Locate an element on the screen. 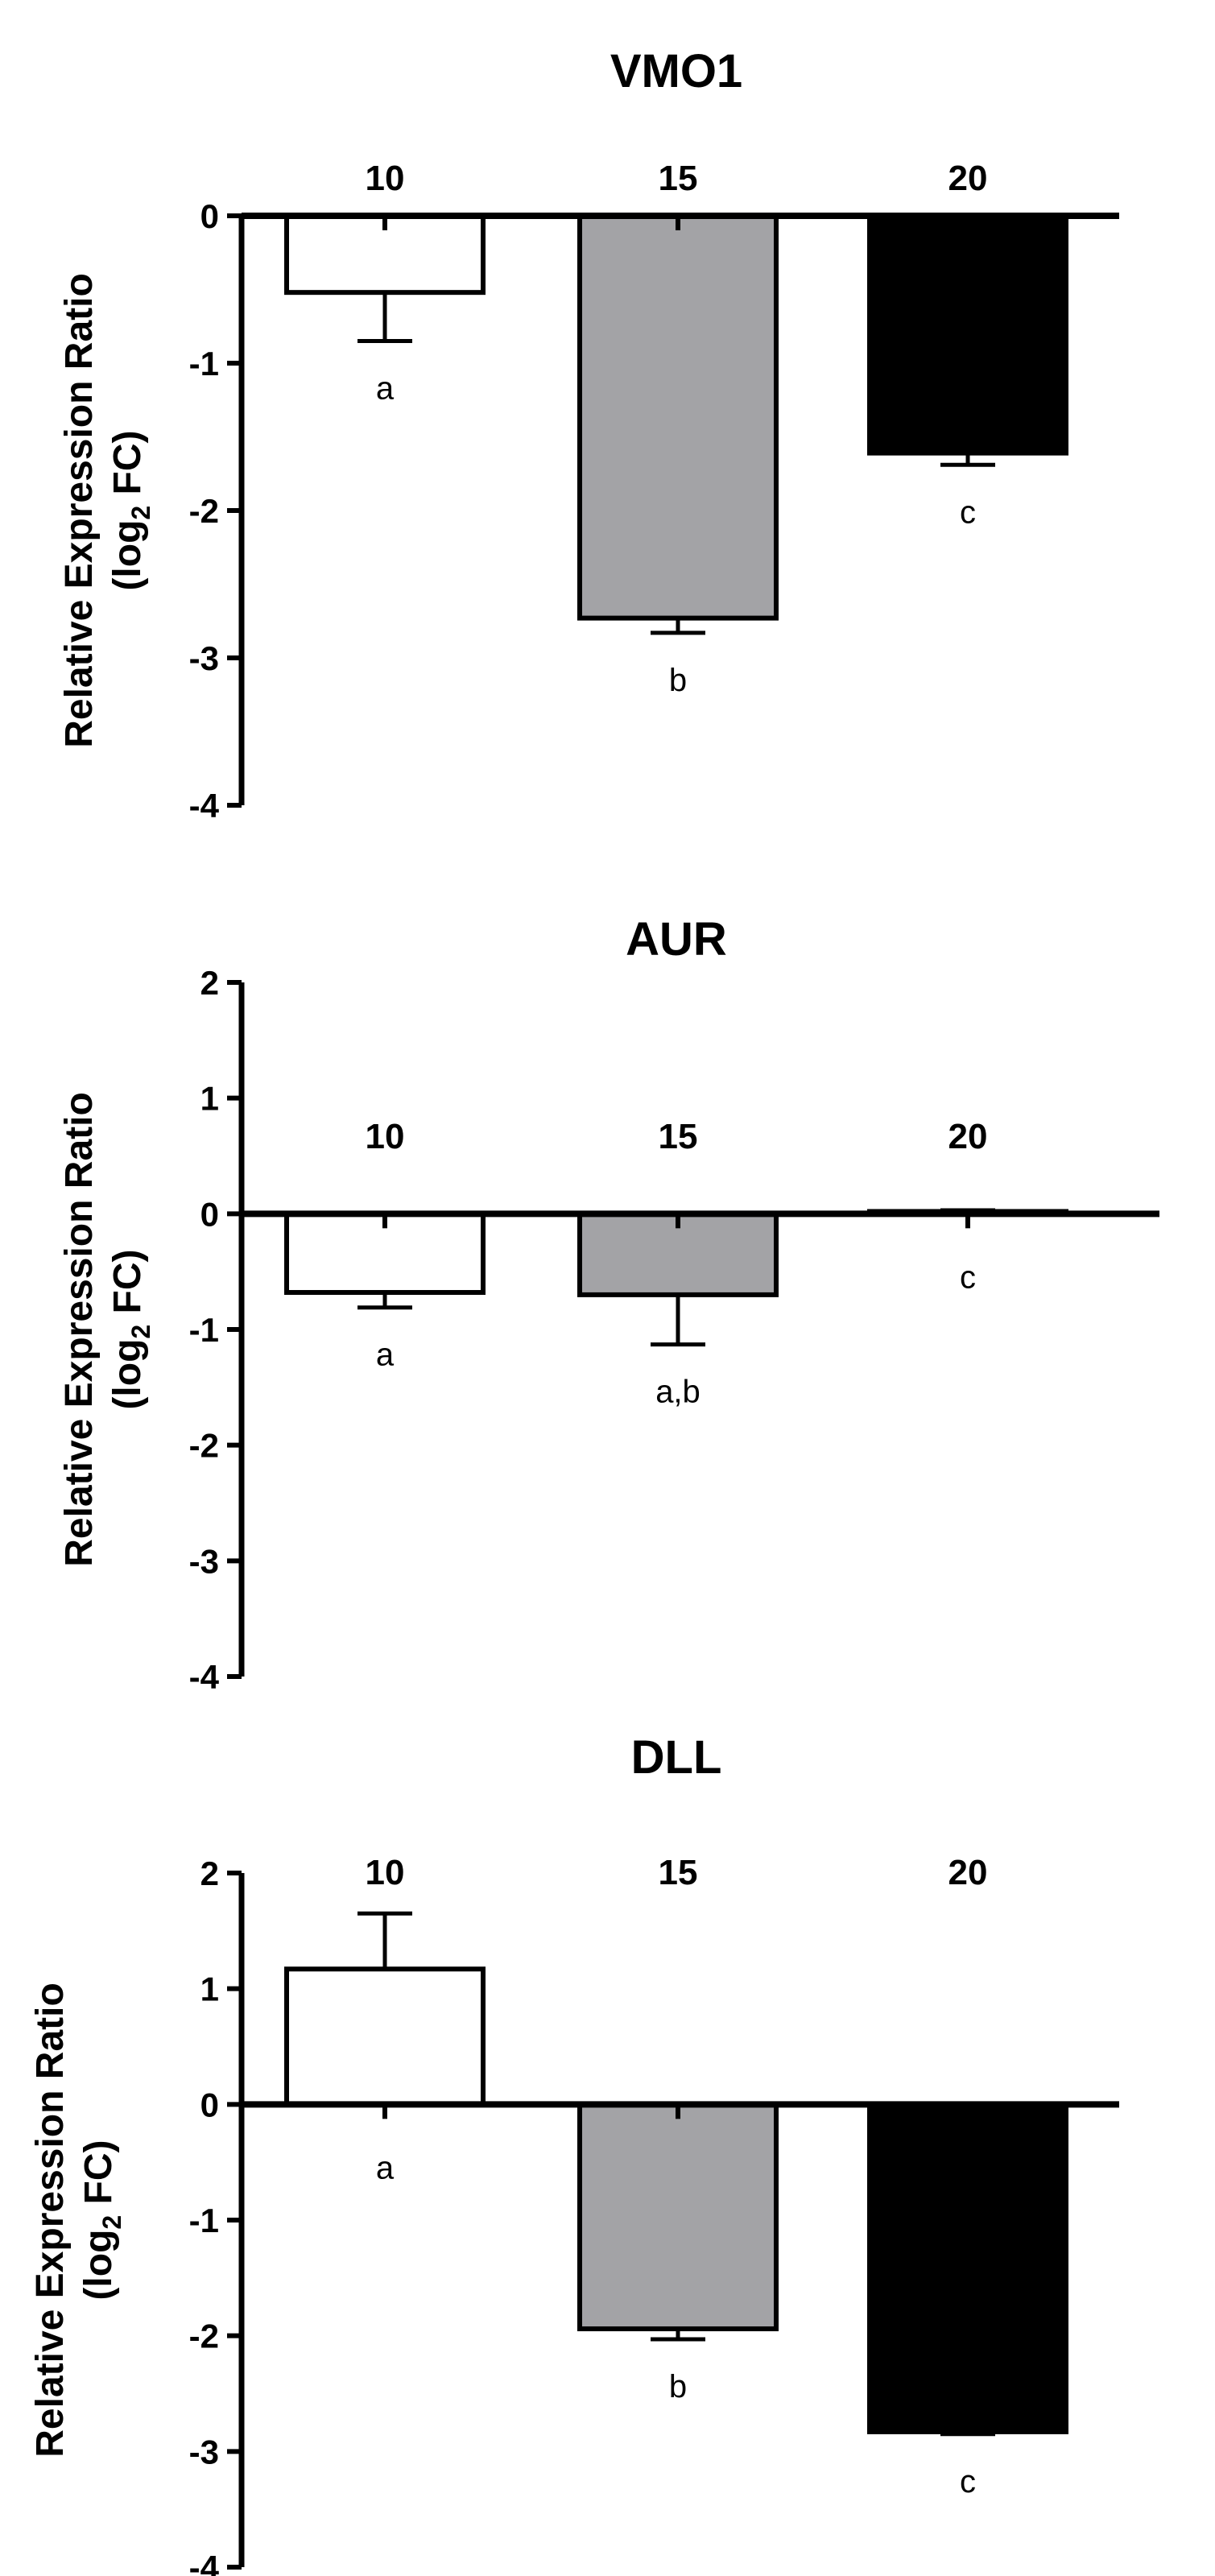 The width and height of the screenshot is (1215, 2576). significance-label-15: a,b is located at coordinates (677, 1393).